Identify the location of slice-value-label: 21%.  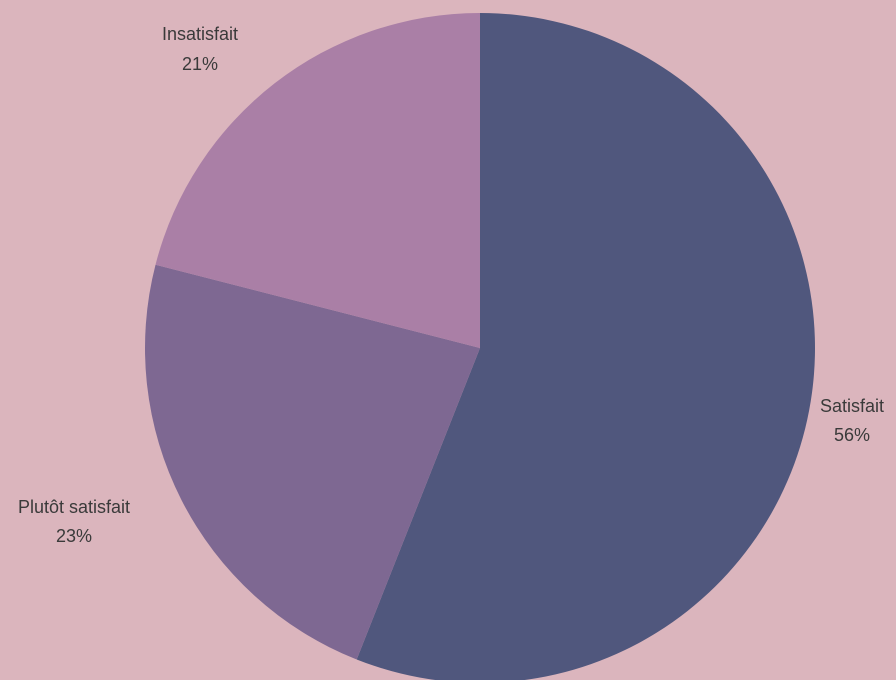
(200, 64).